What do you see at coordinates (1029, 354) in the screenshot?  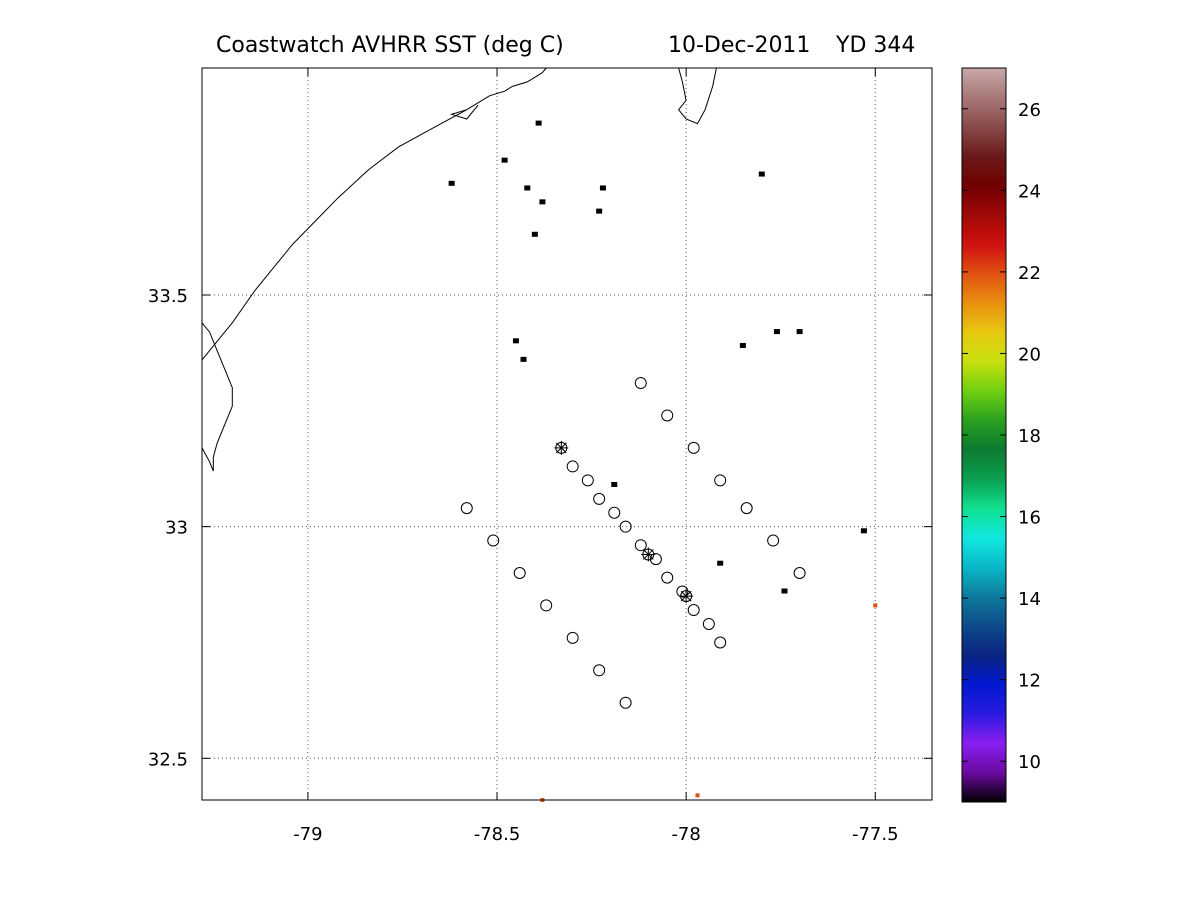 I see `colorbar-tick-label: 20` at bounding box center [1029, 354].